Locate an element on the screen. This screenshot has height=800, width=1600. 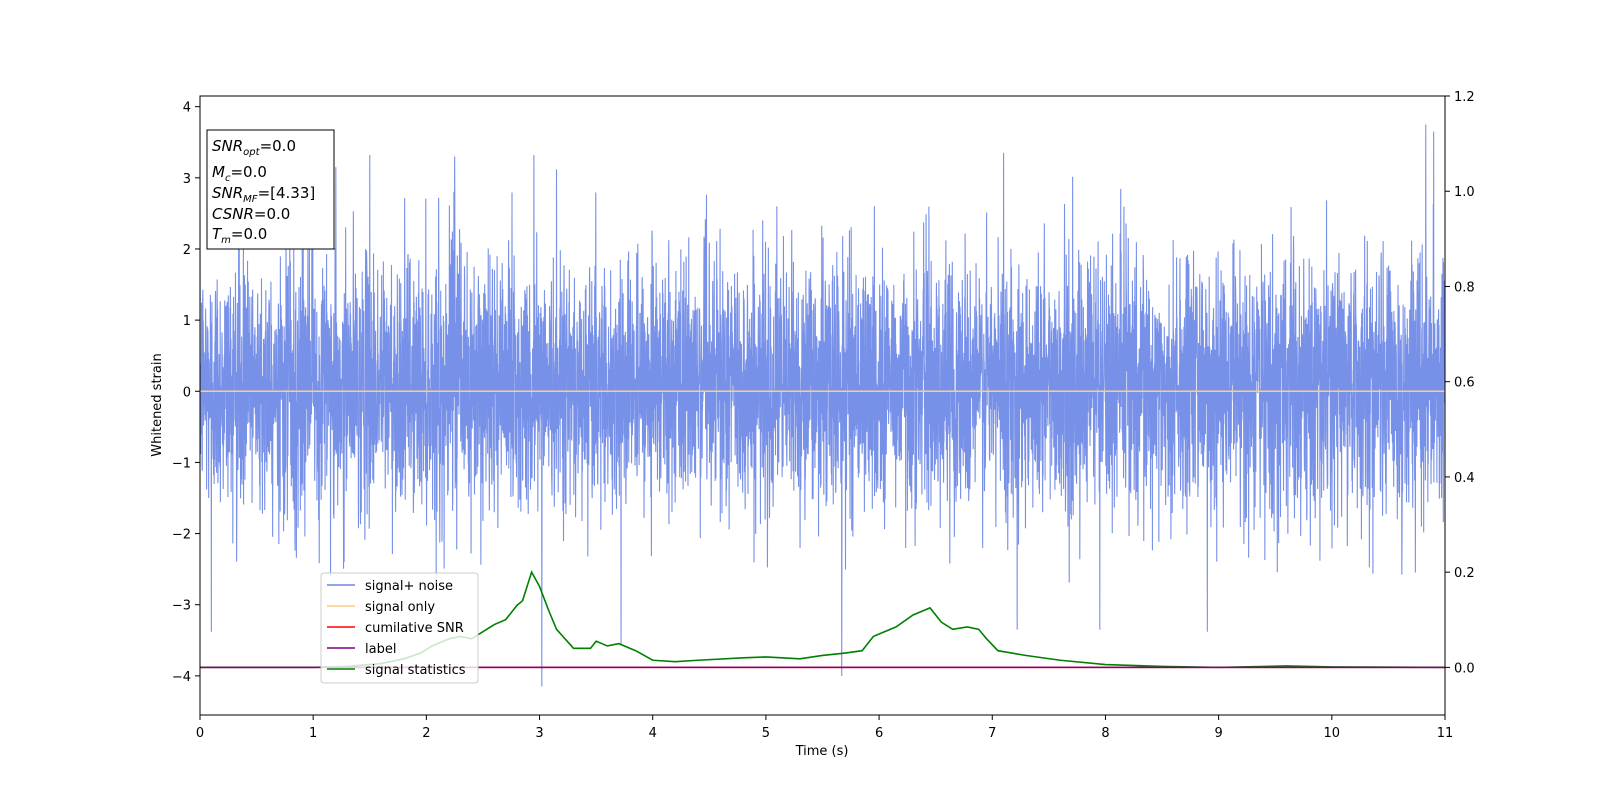
y-tick-label: −2 is located at coordinates (181, 535).